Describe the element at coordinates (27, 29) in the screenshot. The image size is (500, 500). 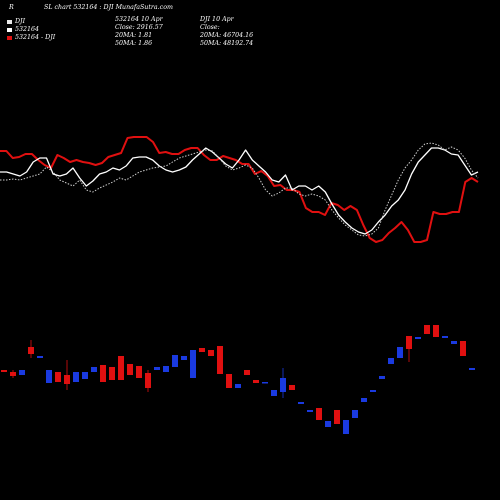
I see `legend-label: 532164` at that location.